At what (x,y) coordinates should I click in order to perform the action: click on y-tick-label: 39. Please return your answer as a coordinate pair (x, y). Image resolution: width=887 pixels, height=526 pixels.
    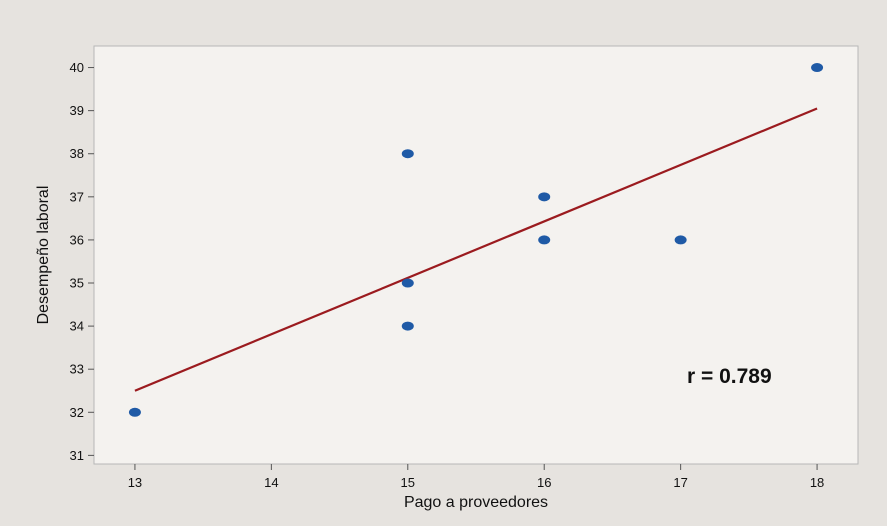
    Looking at the image, I should click on (77, 110).